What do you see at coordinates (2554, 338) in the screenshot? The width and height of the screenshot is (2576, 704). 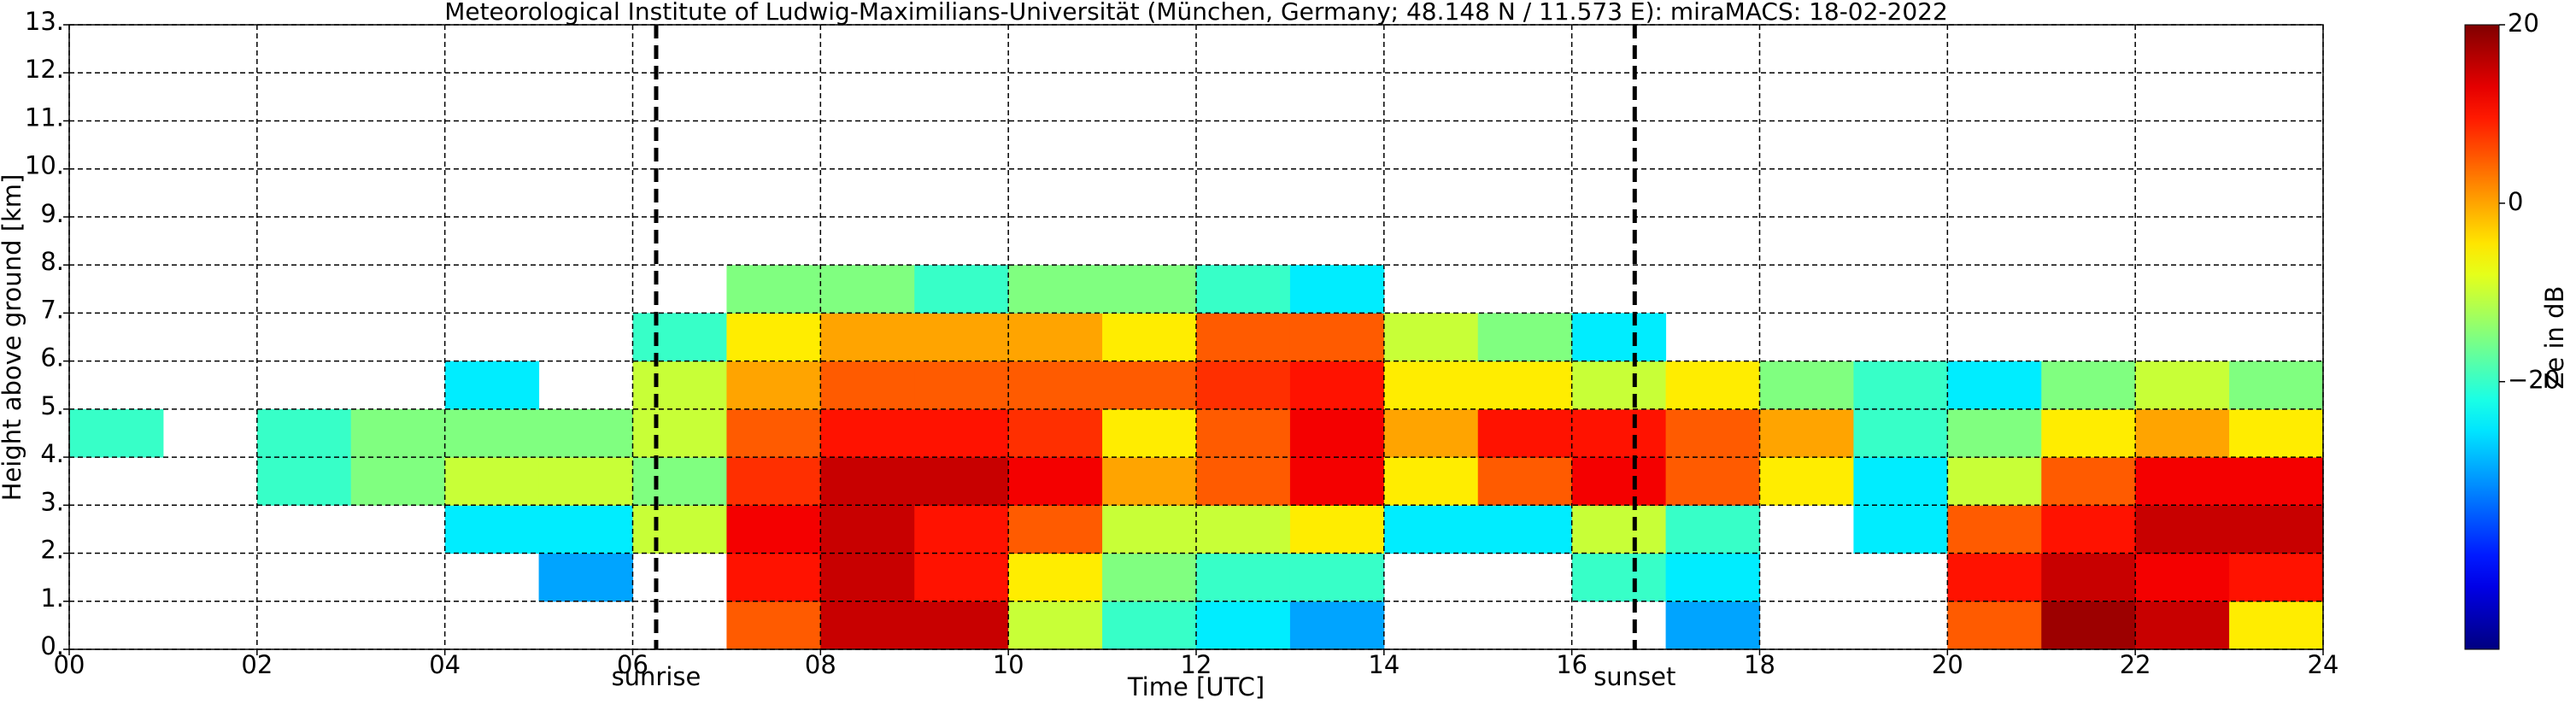 I see `colorbar-label: Ze in dB` at bounding box center [2554, 338].